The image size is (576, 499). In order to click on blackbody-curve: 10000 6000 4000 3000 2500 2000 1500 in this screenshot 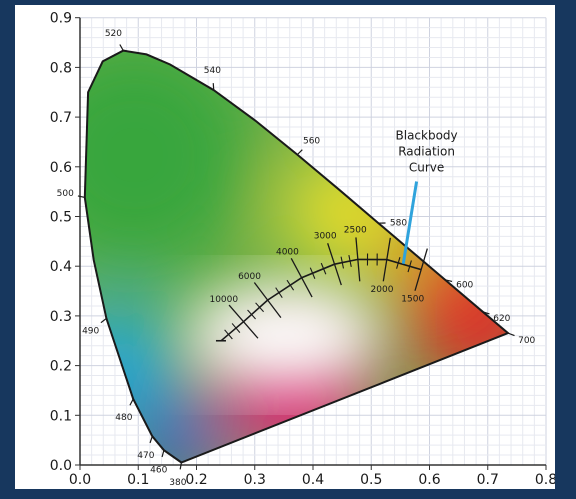, I will do `click(318, 284)`.